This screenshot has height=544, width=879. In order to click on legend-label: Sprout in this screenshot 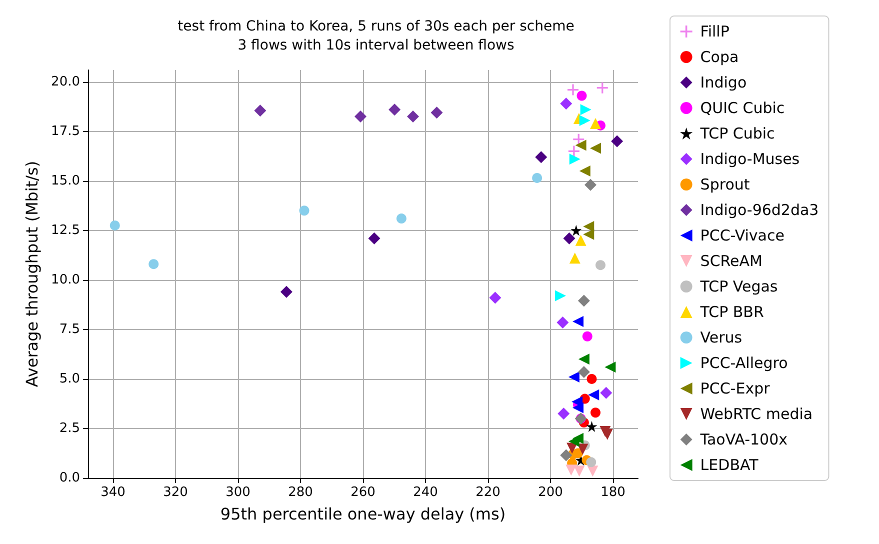, I will do `click(725, 185)`.